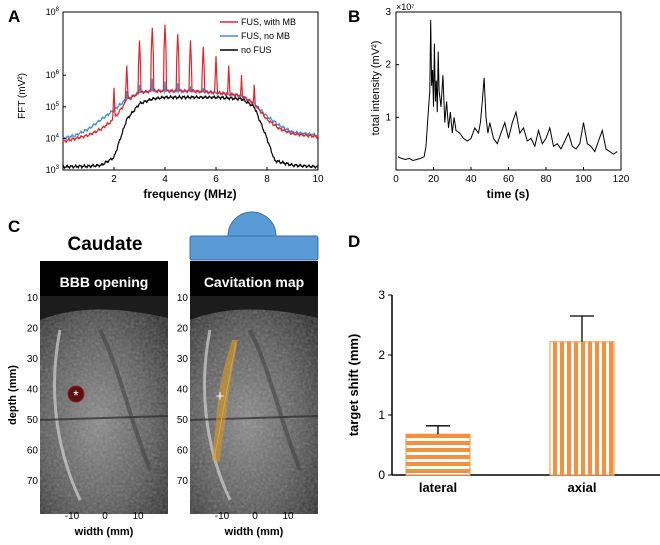 The width and height of the screenshot is (660, 545). Describe the element at coordinates (216, 179) in the screenshot. I see `x-tick-label: 6` at that location.